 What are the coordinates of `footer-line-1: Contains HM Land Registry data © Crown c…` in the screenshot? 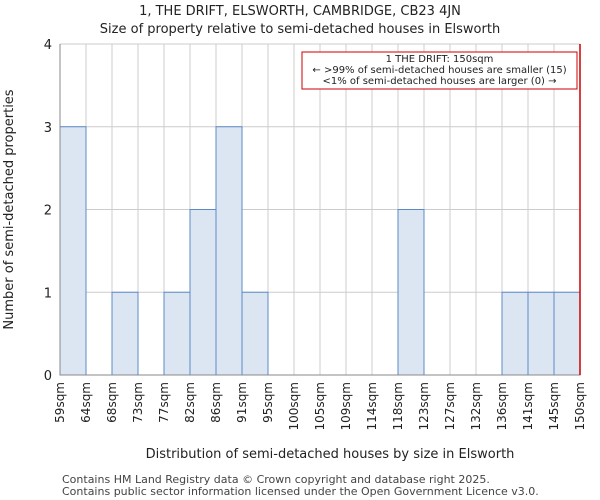 It's located at (276, 479).